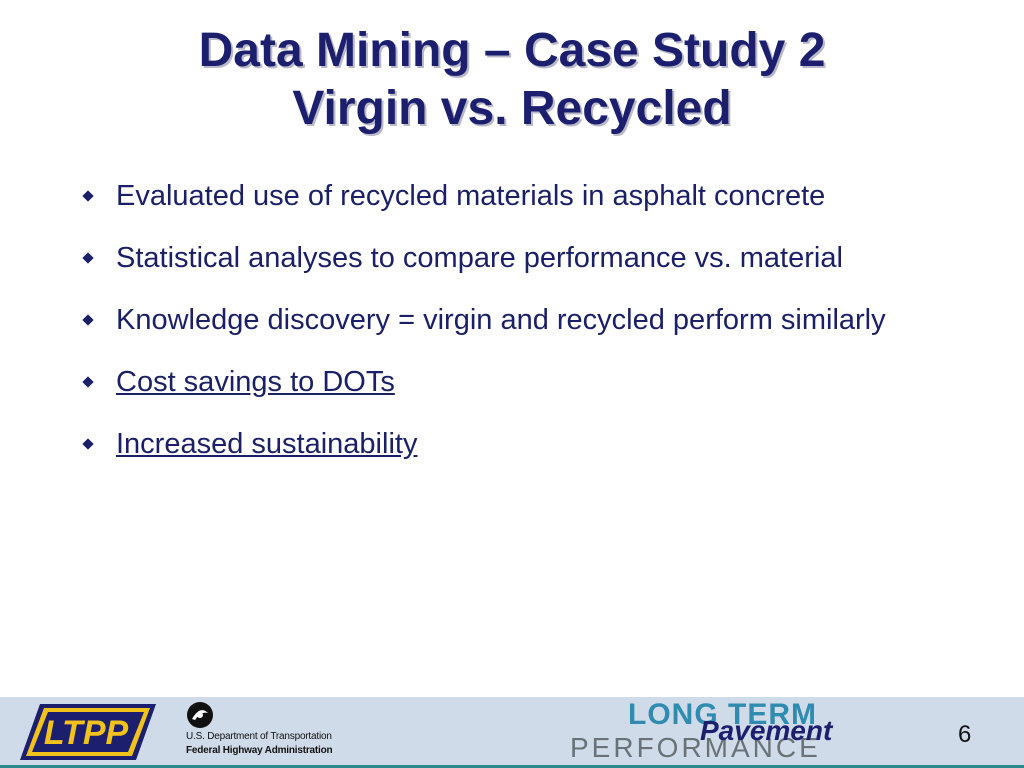  Describe the element at coordinates (538, 444) in the screenshot. I see `bullet-item: Increased sustainability` at that location.